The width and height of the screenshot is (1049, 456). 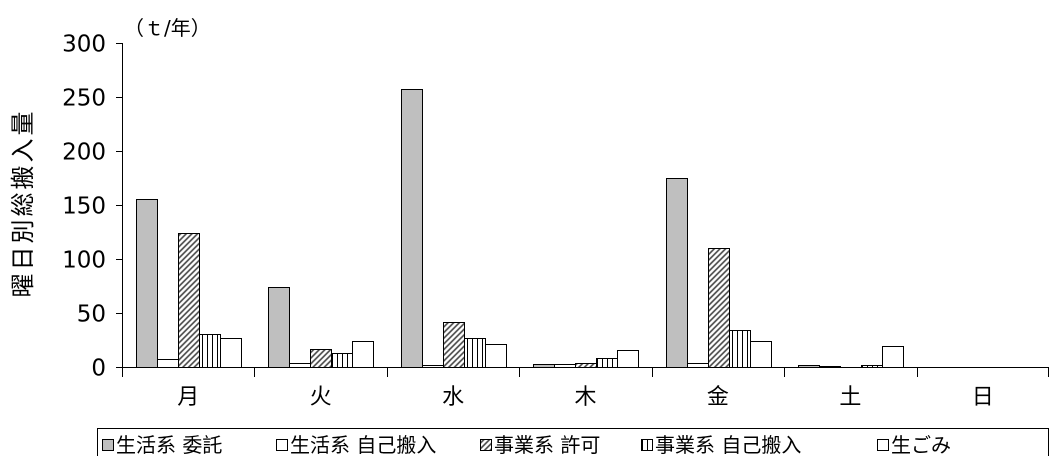 I want to click on x-axis: 月火水木金土日, so click(x=585, y=388).